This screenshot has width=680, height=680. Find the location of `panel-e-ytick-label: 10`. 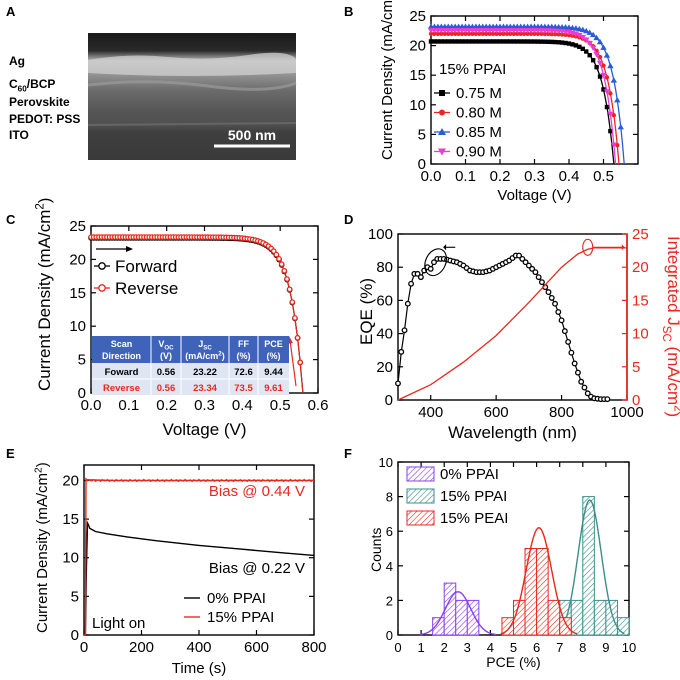

panel-e-ytick-label: 10 is located at coordinates (70, 558).